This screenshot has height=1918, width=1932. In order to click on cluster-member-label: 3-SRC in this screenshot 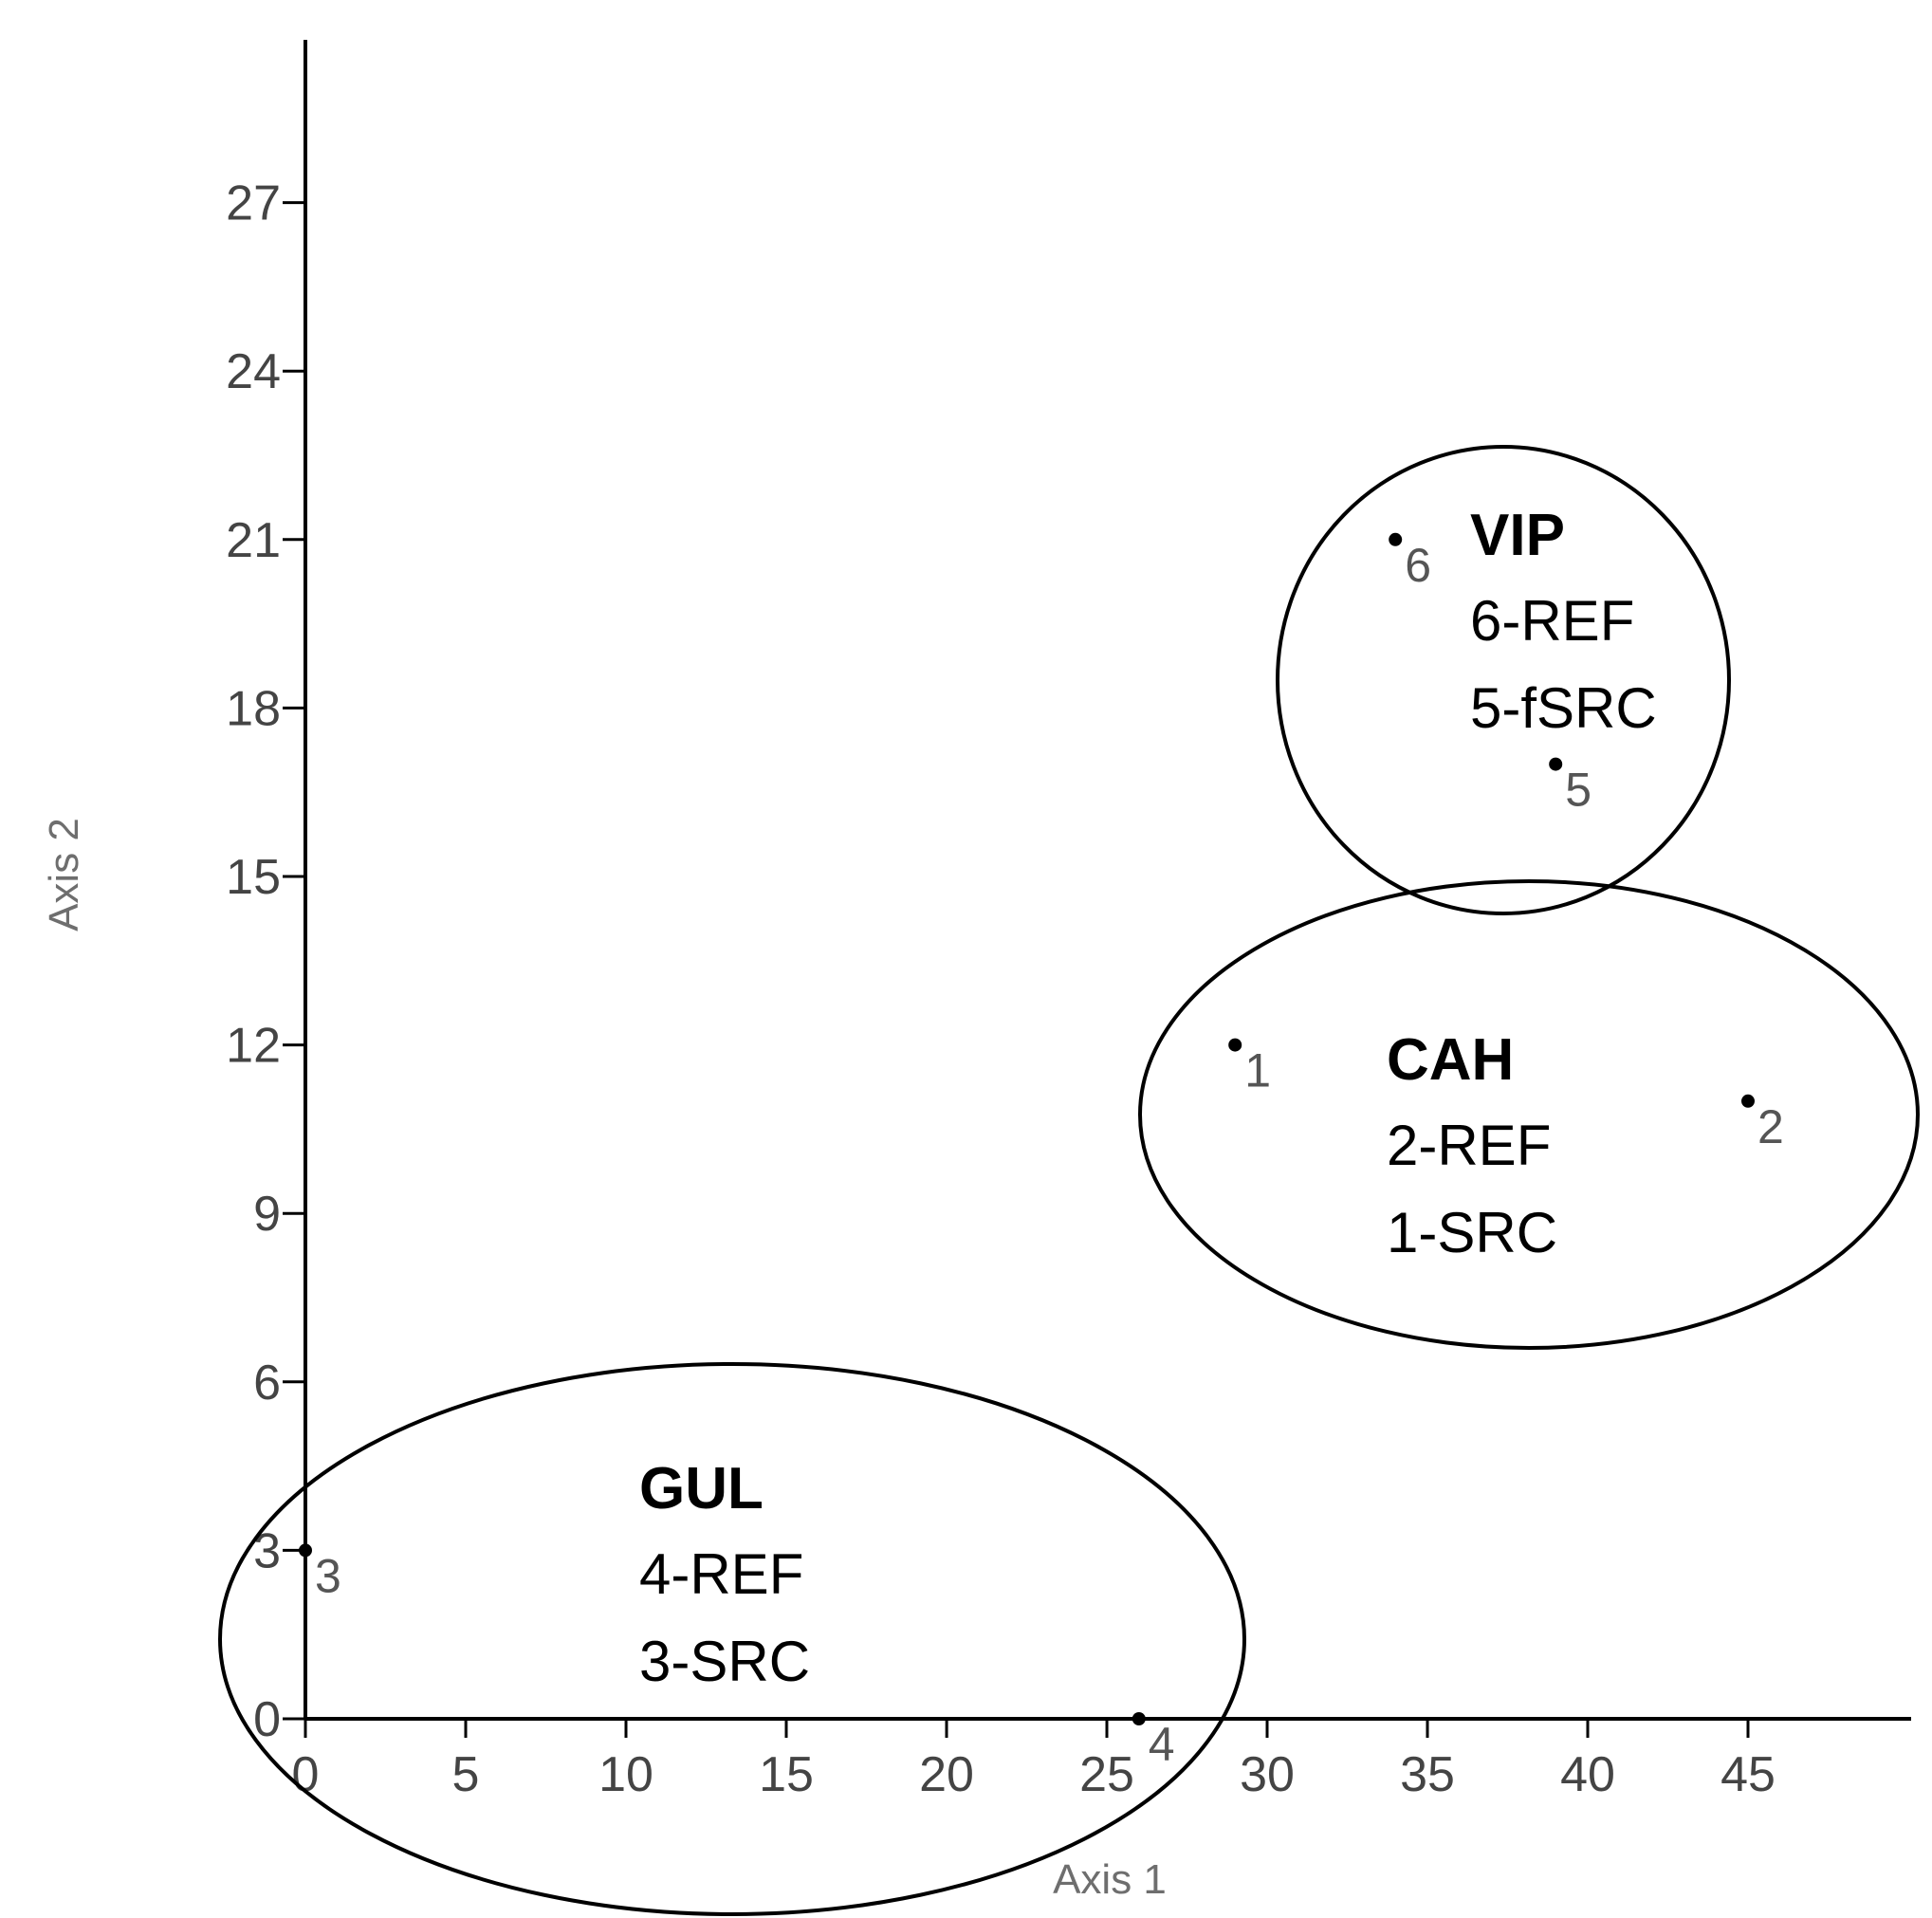, I will do `click(724, 1661)`.